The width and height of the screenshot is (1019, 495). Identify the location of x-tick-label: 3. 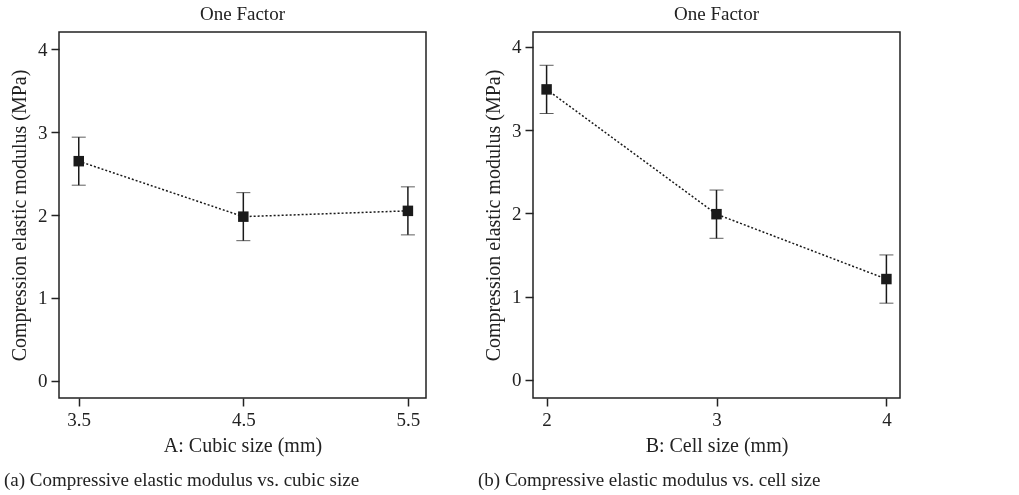
(717, 419).